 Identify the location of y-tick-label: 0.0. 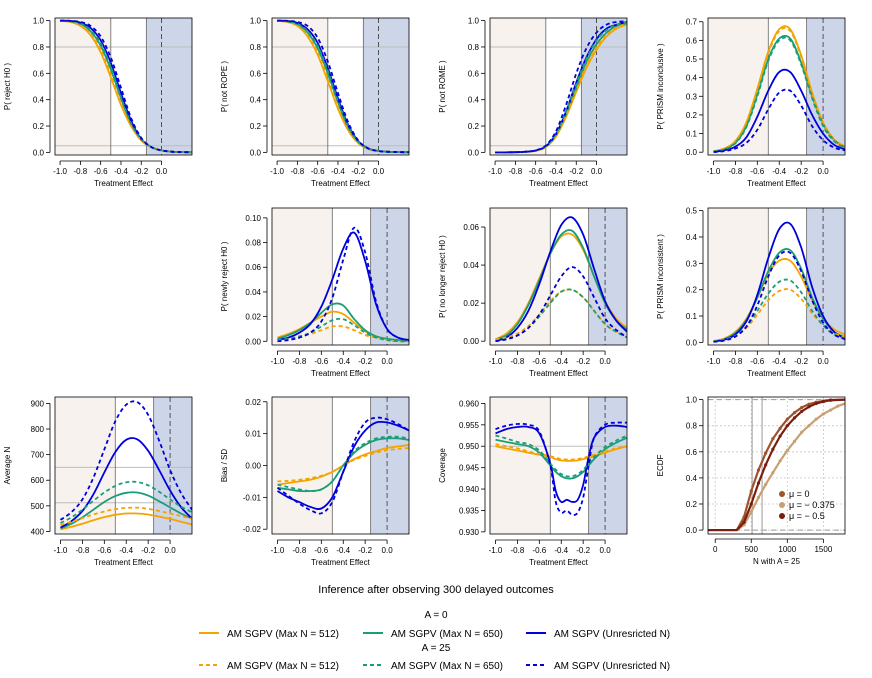
(692, 152).